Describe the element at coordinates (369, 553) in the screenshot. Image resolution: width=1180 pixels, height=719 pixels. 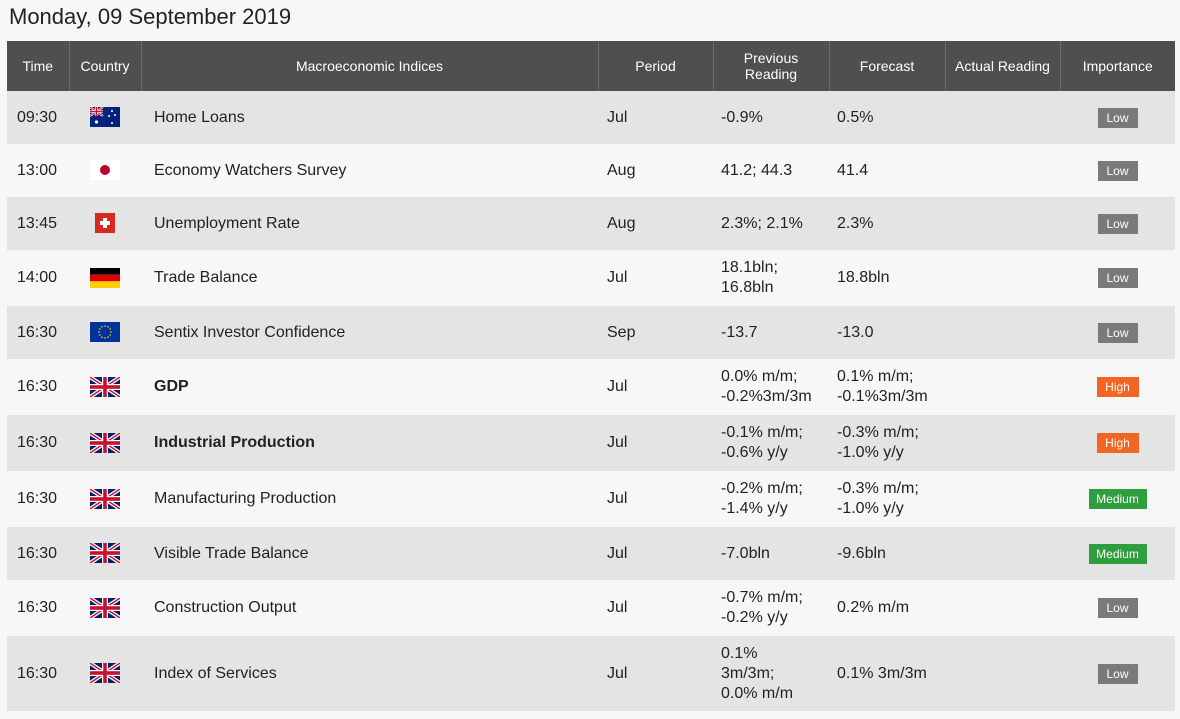
I see `cell-indicator: Visible Trade Balance` at that location.